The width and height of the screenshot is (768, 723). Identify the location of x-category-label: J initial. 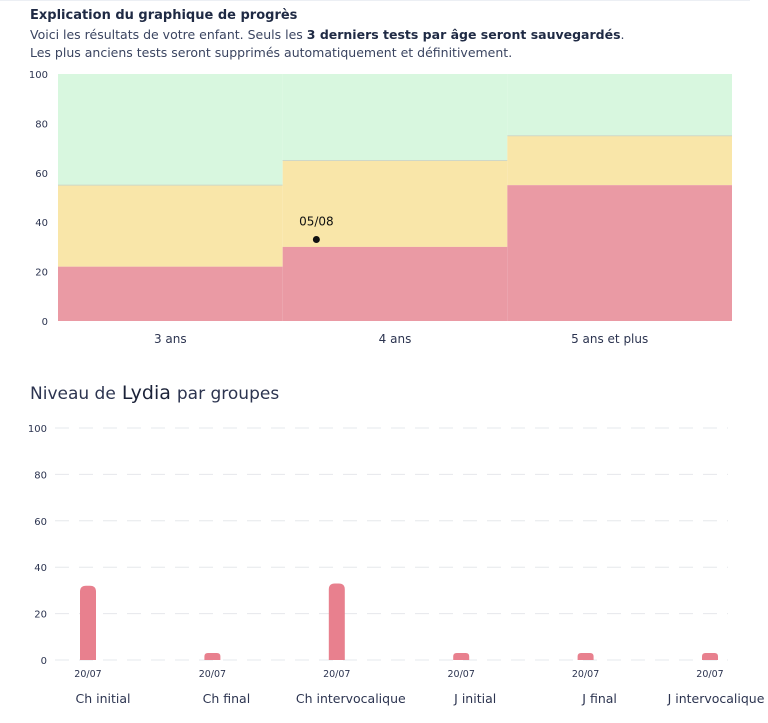
(474, 698).